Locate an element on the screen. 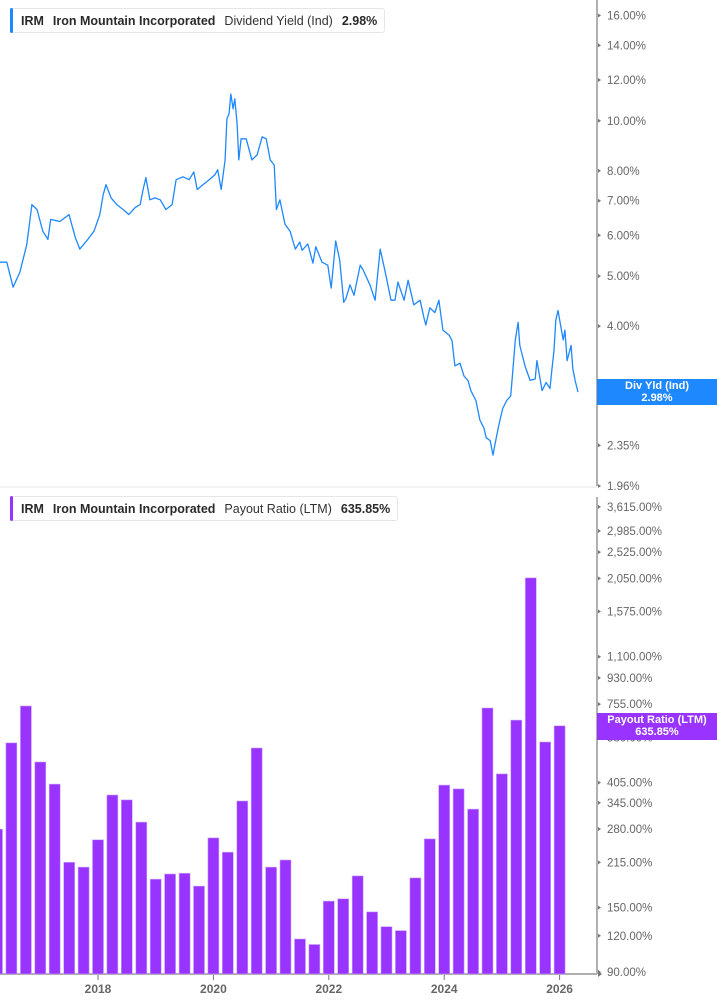 Image resolution: width=717 pixels, height=1005 pixels. y-tick-label: 1,575.00% is located at coordinates (634, 613).